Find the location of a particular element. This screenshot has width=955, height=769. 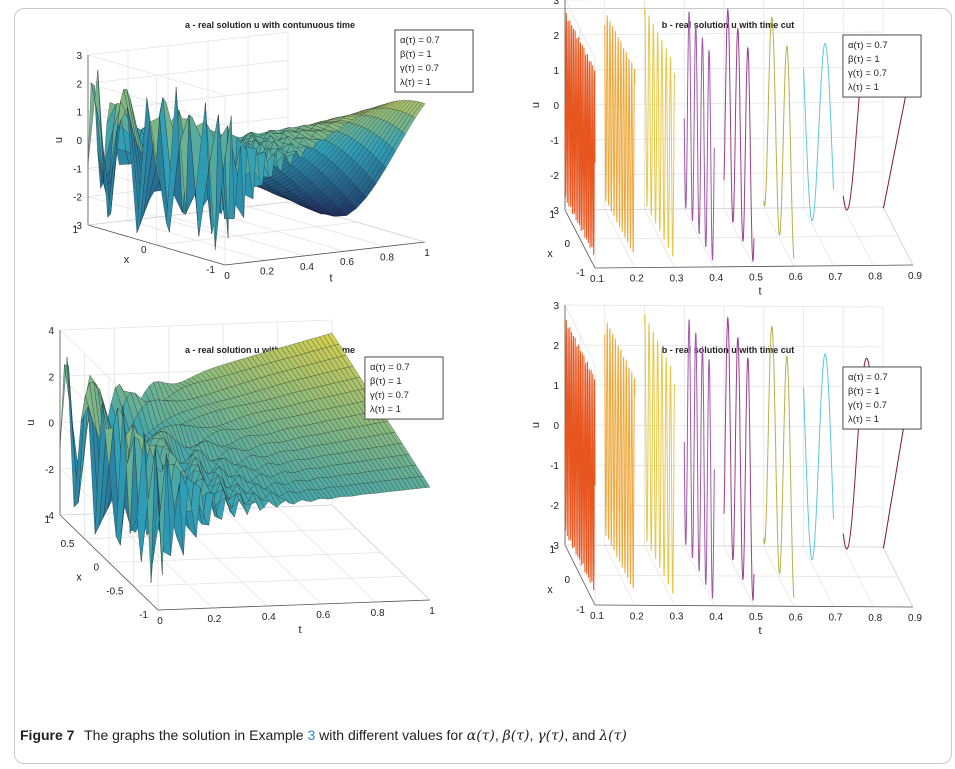

caption-sep-1: , is located at coordinates (496, 735).